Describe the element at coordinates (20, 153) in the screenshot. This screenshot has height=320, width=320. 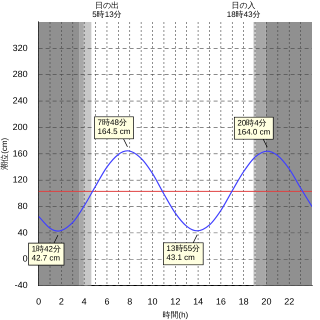
I see `y-tick-label: 160` at that location.